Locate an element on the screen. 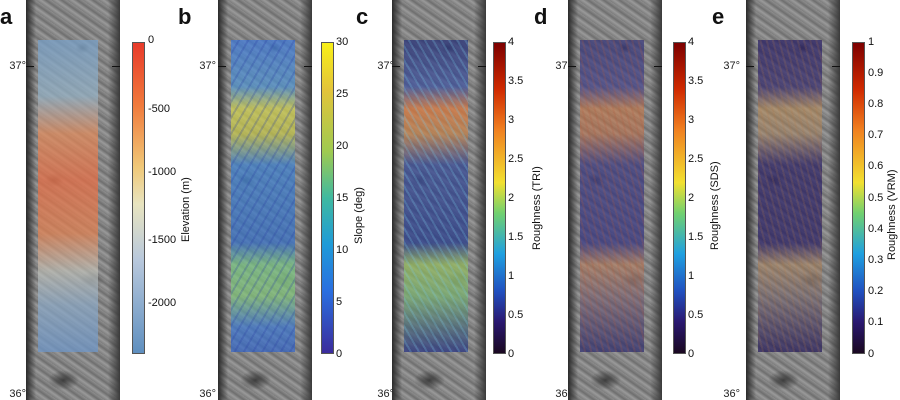  colorbar-tick-label: 20 is located at coordinates (342, 146).